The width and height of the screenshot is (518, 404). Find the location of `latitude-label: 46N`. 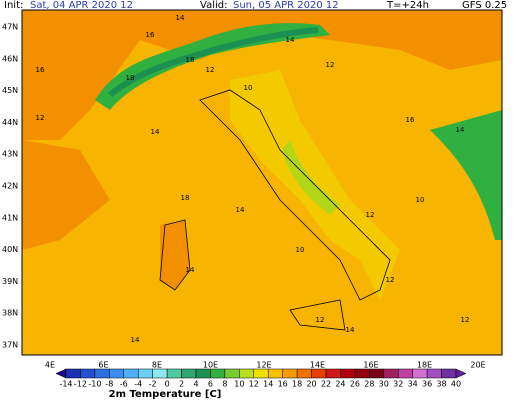

latitude-label: 46N is located at coordinates (10, 58).